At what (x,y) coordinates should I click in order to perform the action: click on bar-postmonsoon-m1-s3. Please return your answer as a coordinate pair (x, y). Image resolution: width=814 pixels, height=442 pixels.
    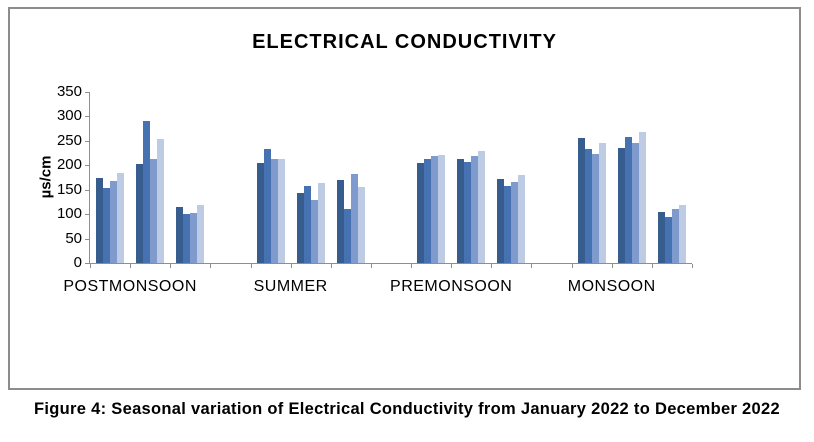
    Looking at the image, I should click on (113, 222).